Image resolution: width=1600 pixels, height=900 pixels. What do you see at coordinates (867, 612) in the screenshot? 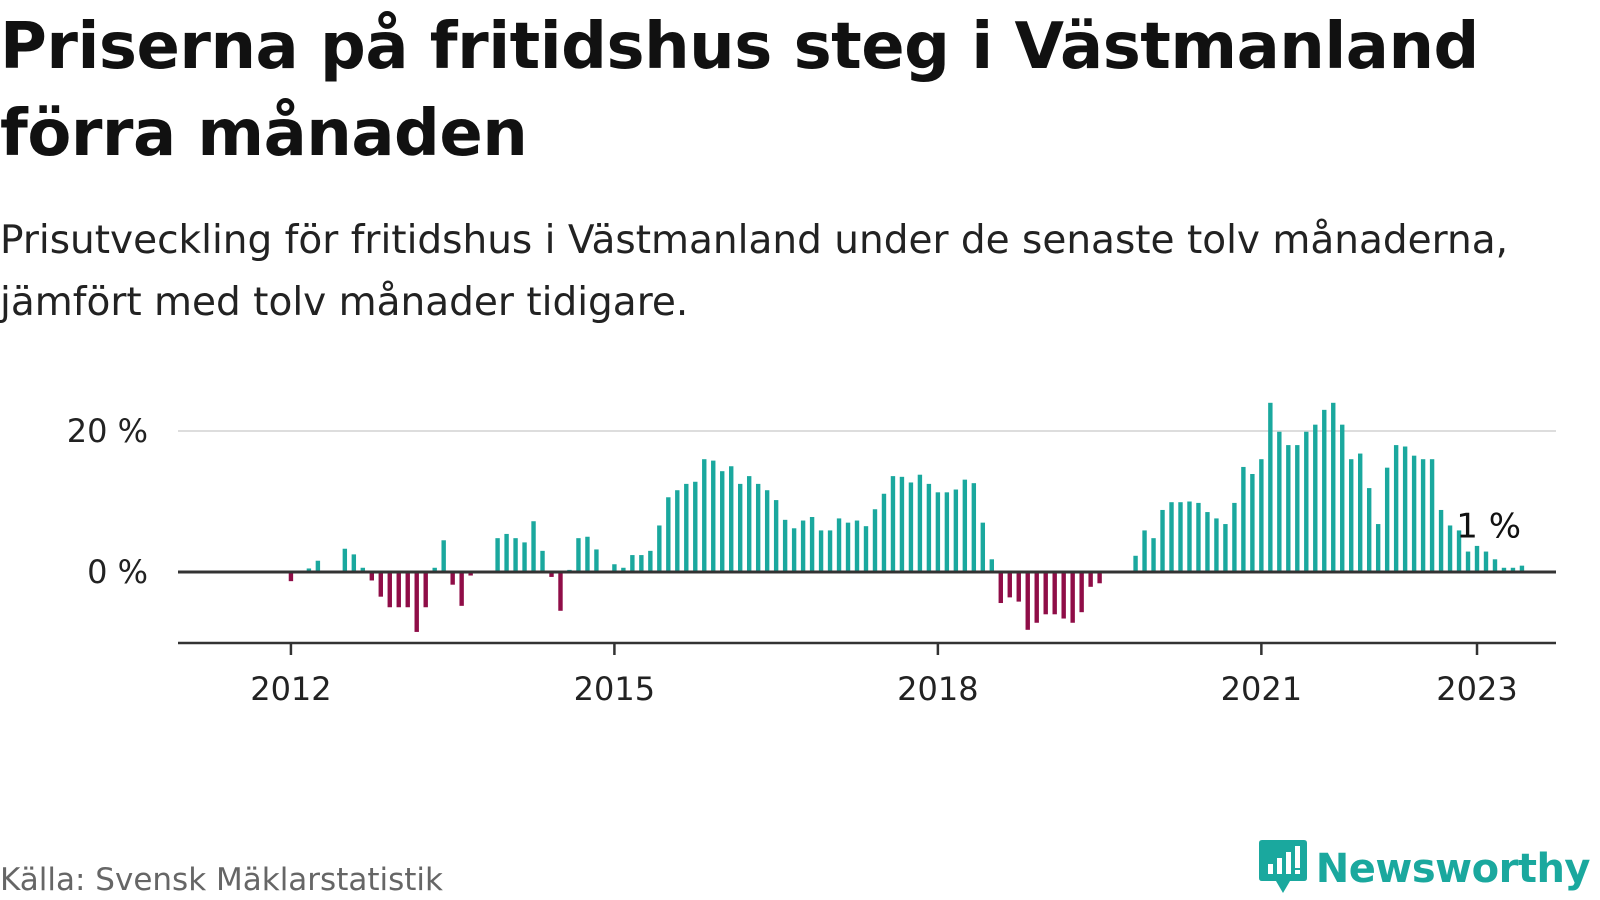
I see `axes` at bounding box center [867, 612].